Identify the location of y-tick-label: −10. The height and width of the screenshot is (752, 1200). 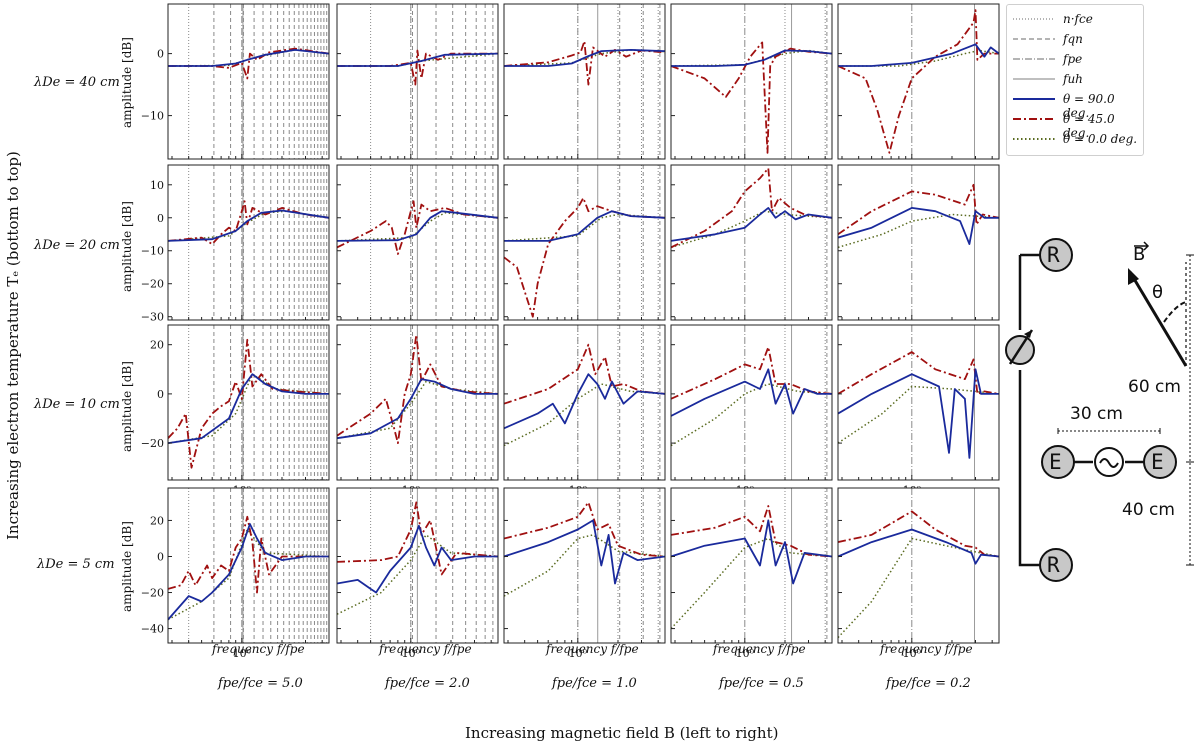
(152, 116).